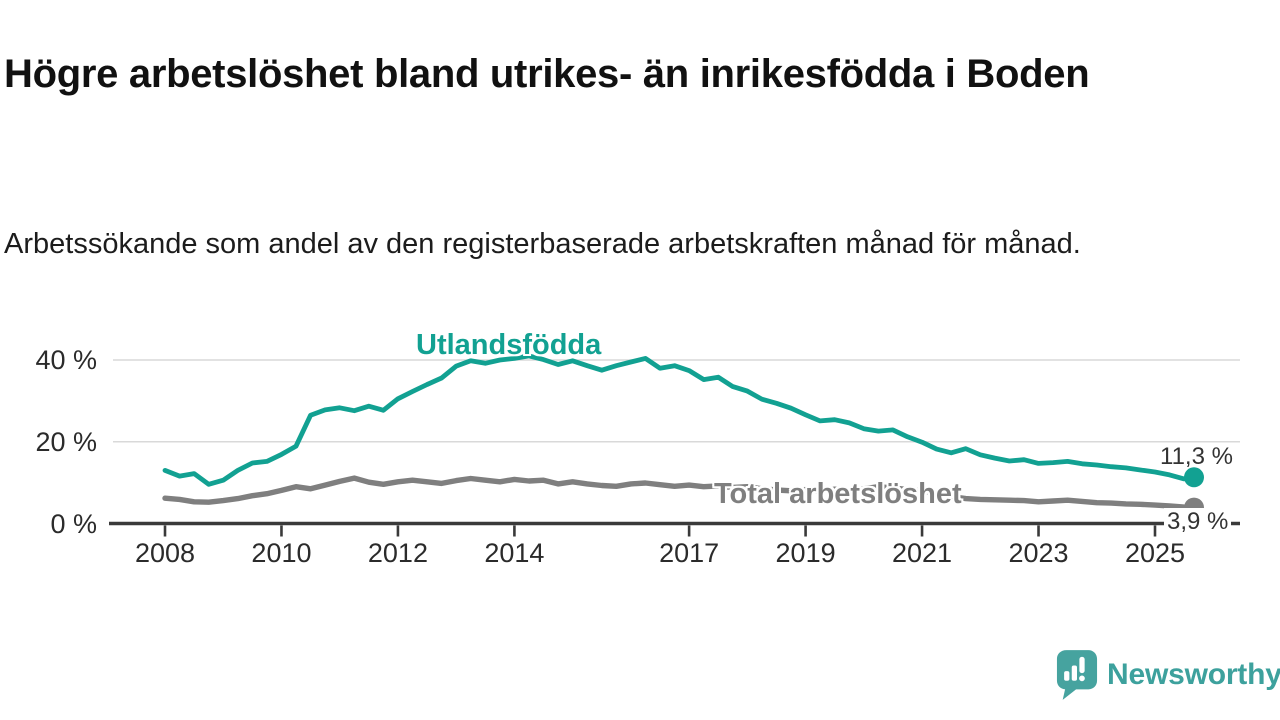 This screenshot has height=720, width=1280. I want to click on y-axis-label: 20 %, so click(66, 441).